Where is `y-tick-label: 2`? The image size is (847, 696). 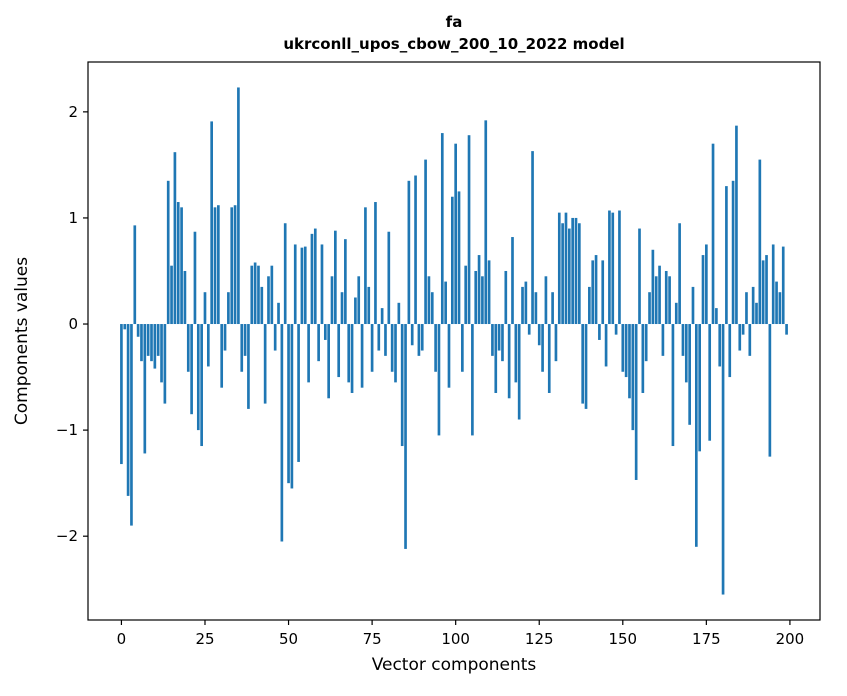 y-tick-label: 2 is located at coordinates (73, 112).